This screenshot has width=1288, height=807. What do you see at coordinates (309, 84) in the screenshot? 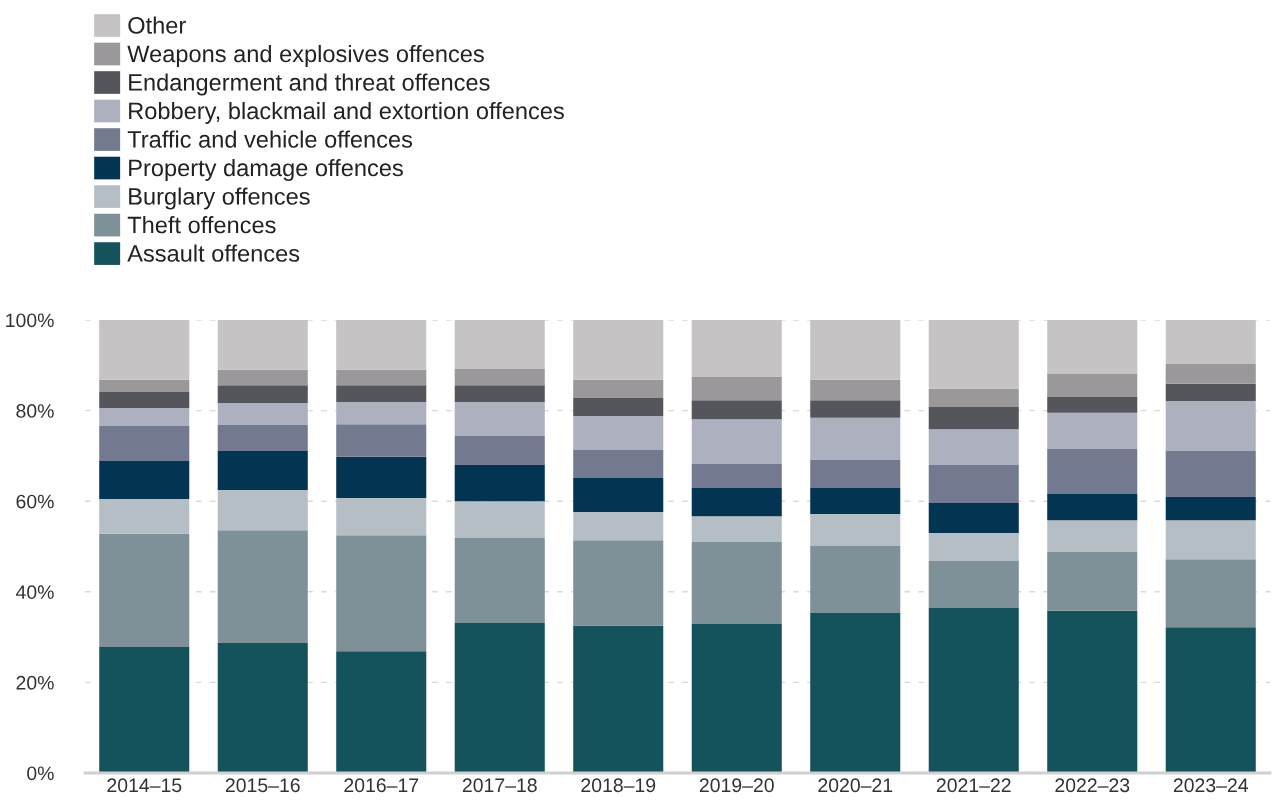
I see `legend-label: Endangerment and threat offences` at bounding box center [309, 84].